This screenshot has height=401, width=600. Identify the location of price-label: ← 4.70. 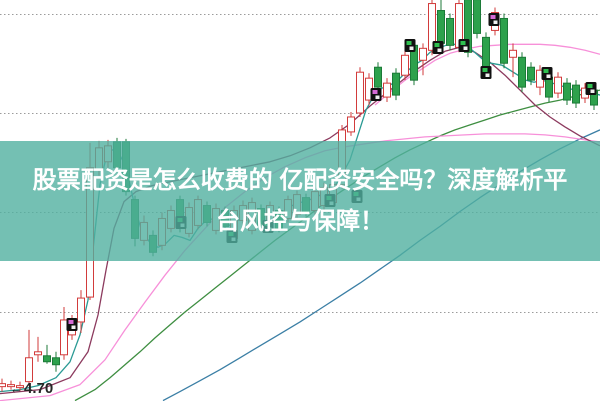
(31, 388).